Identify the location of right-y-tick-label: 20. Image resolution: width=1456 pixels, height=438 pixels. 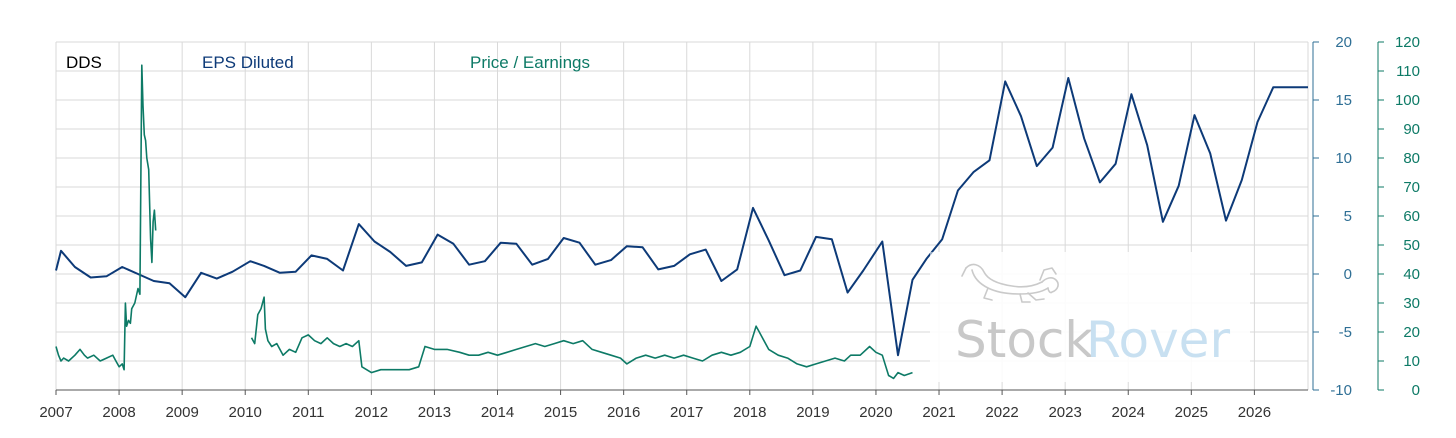
(1411, 332).